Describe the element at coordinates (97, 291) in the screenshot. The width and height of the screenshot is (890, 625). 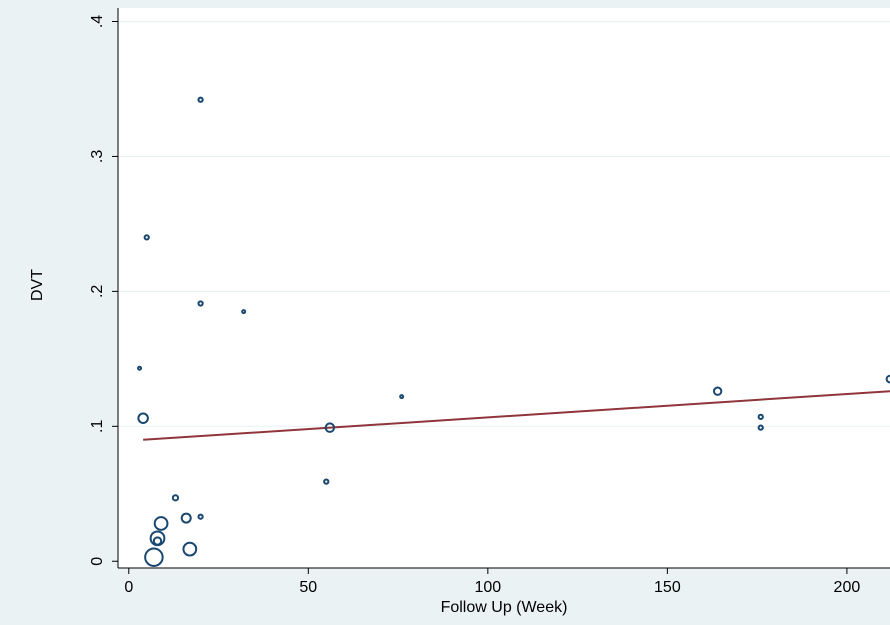
I see `y-tick-label: .2` at that location.